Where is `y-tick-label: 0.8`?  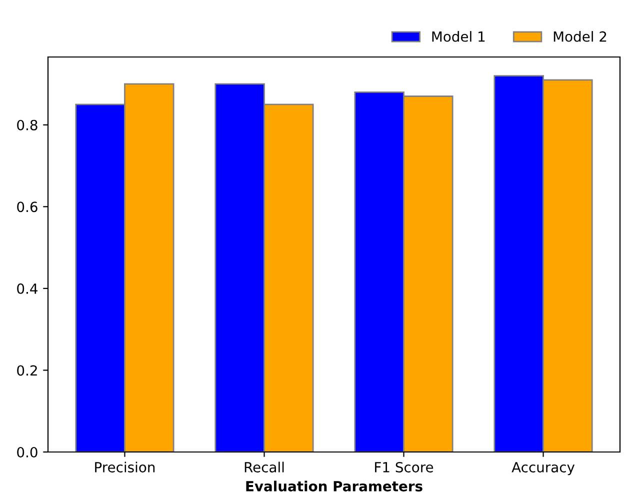 y-tick-label: 0.8 is located at coordinates (27, 125).